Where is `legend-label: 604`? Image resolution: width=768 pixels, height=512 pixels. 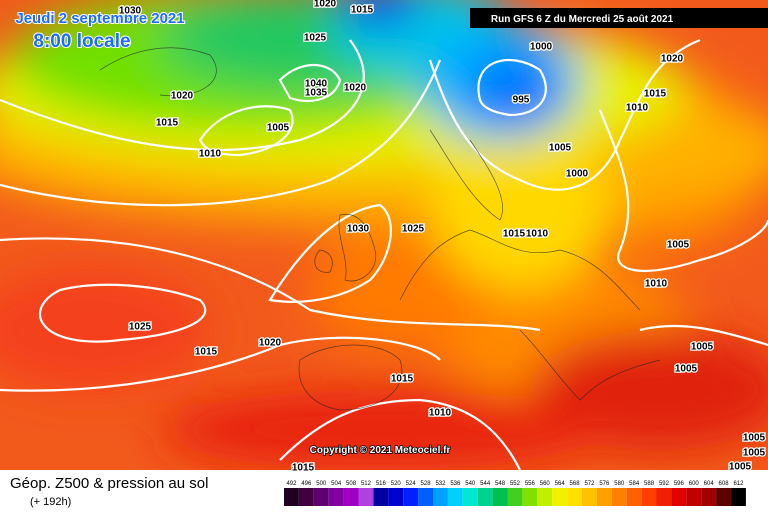 legend-label: 604 is located at coordinates (709, 484).